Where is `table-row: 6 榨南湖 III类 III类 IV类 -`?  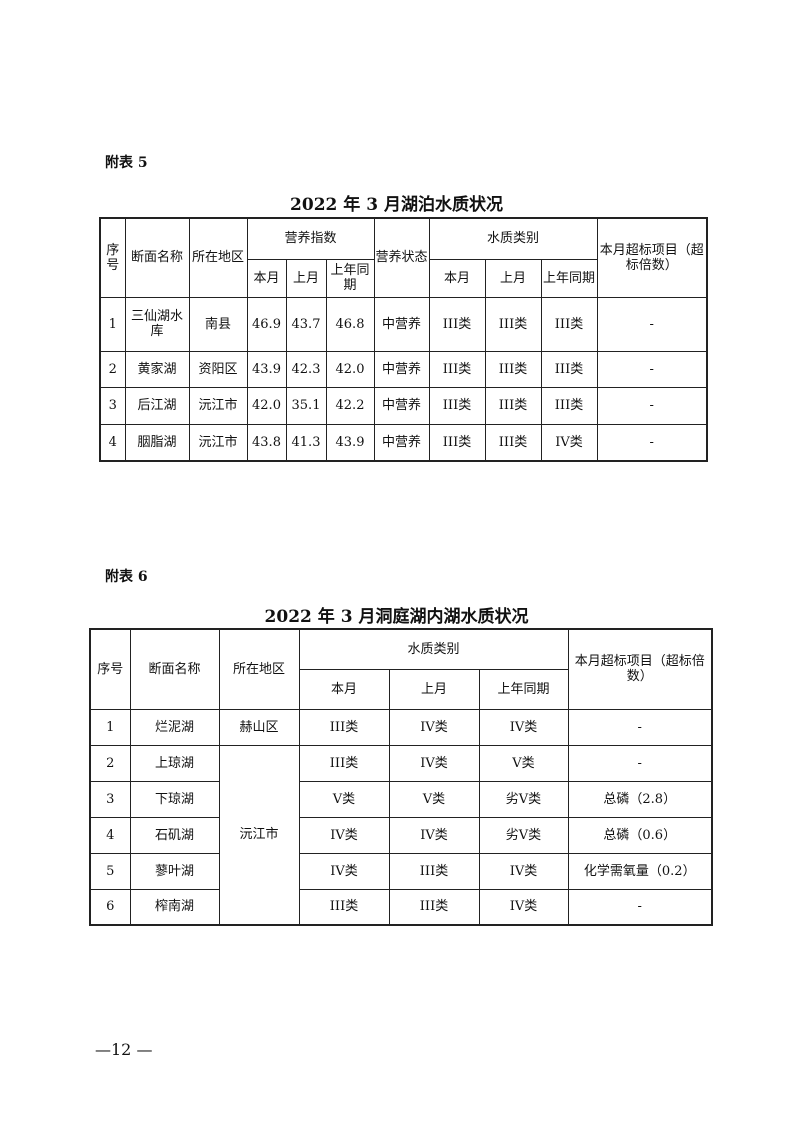 table-row: 6 榨南湖 III类 III类 IV类 - is located at coordinates (401, 907).